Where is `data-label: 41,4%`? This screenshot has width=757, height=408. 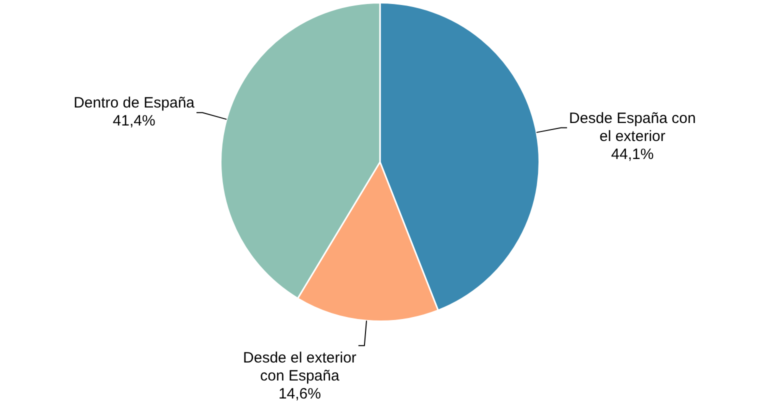 data-label: 41,4% is located at coordinates (134, 121).